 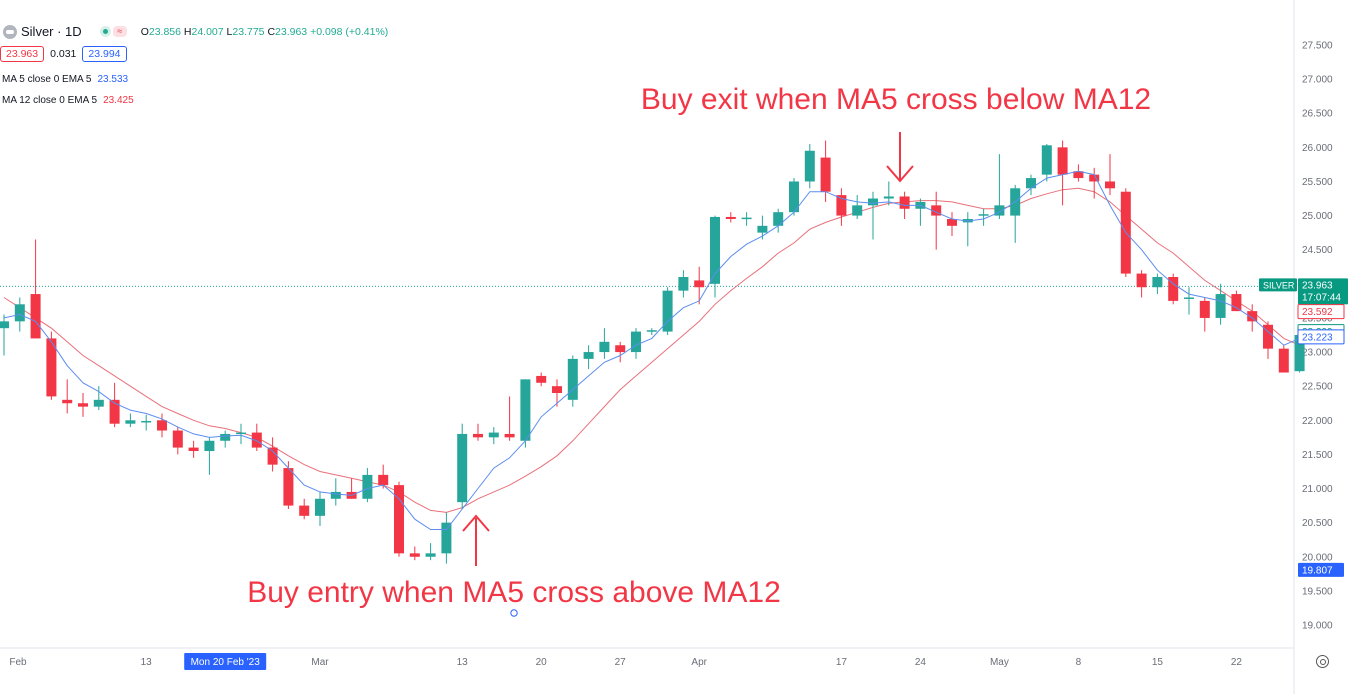 What do you see at coordinates (1322, 661) in the screenshot?
I see `settings-gear-icon` at bounding box center [1322, 661].